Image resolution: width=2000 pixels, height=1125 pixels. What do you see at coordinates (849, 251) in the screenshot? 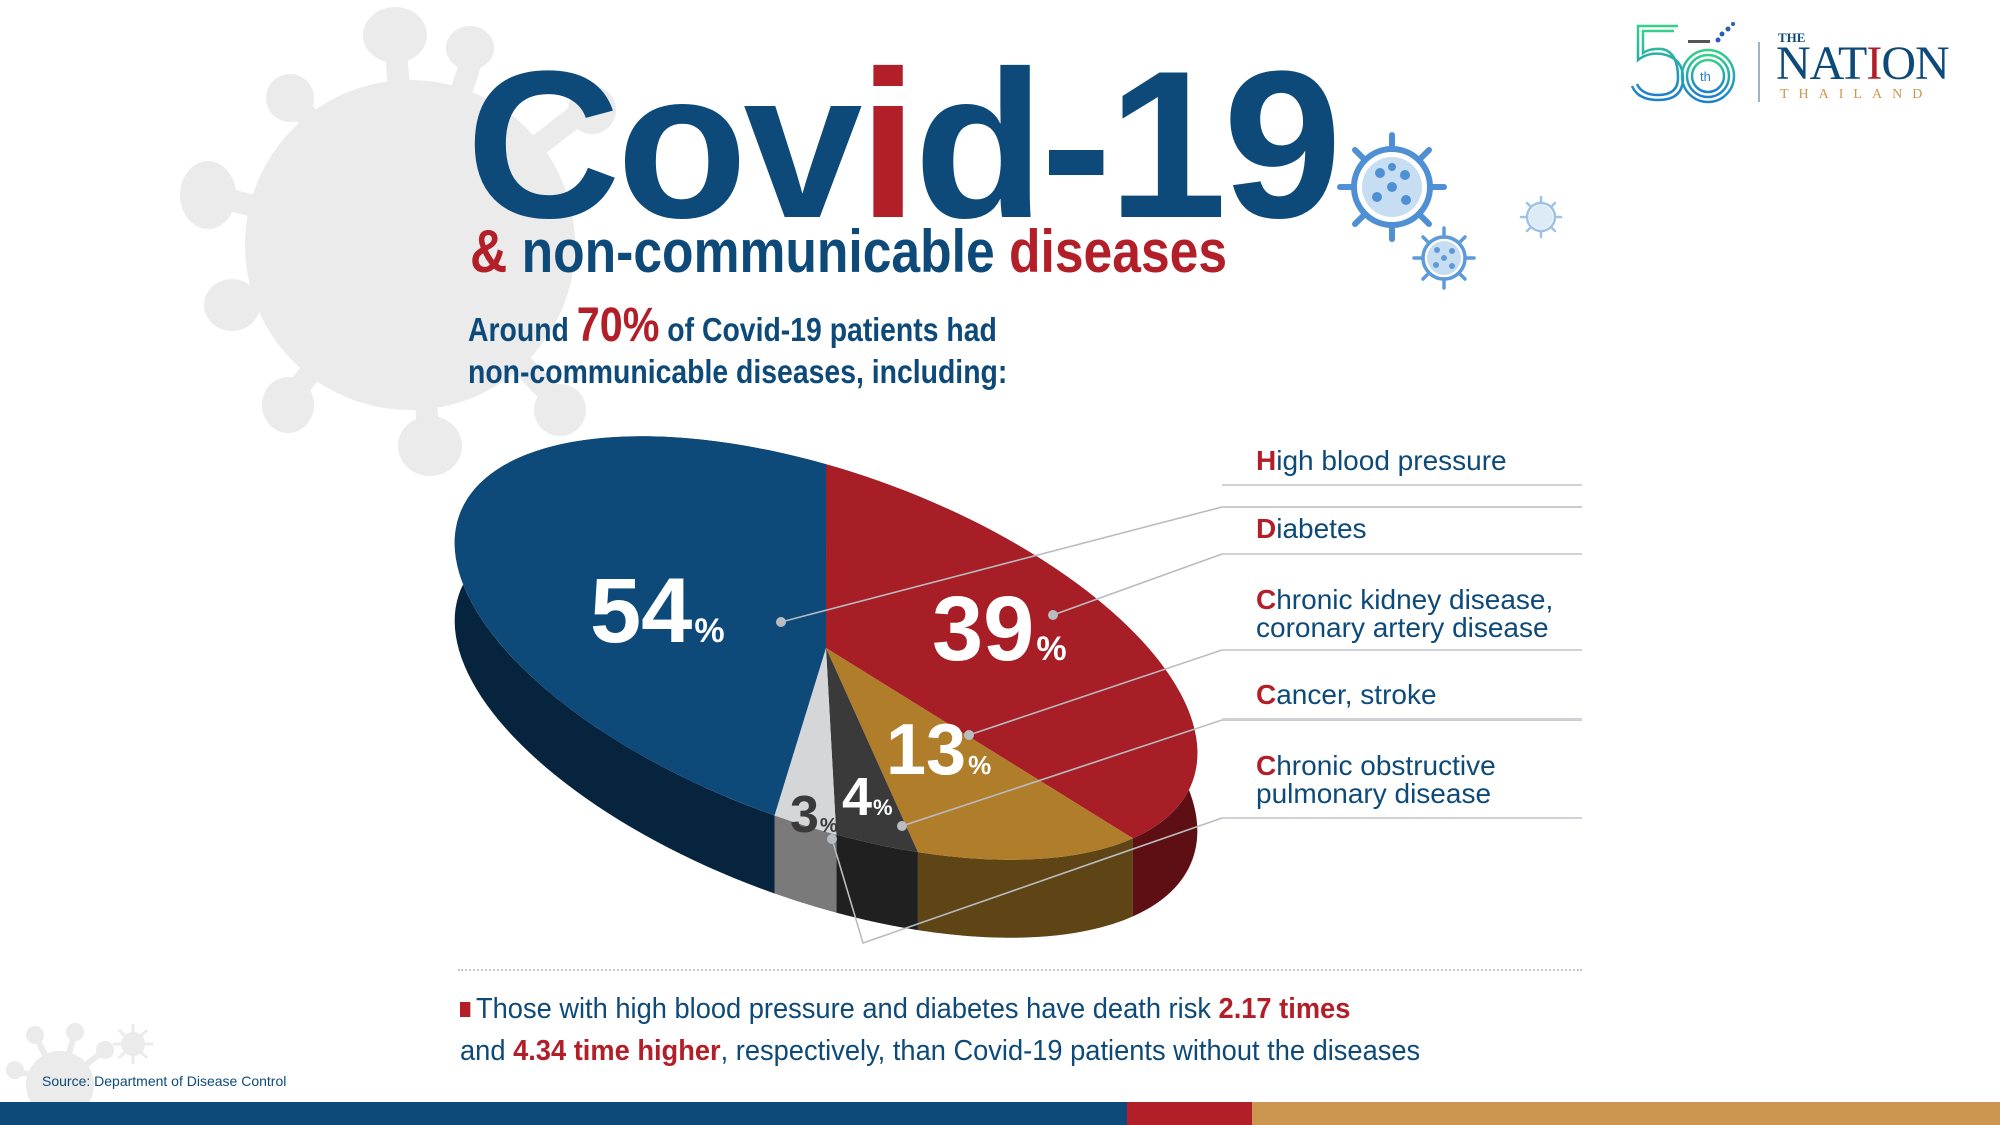
I see `page-subtitle: & non-communicable diseases` at bounding box center [849, 251].